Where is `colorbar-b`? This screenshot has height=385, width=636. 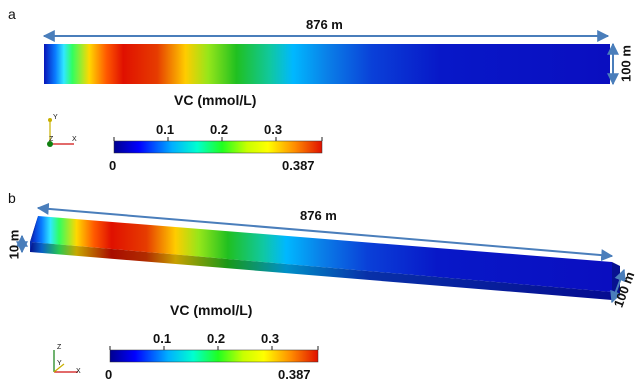
colorbar-b is located at coordinates (214, 356).